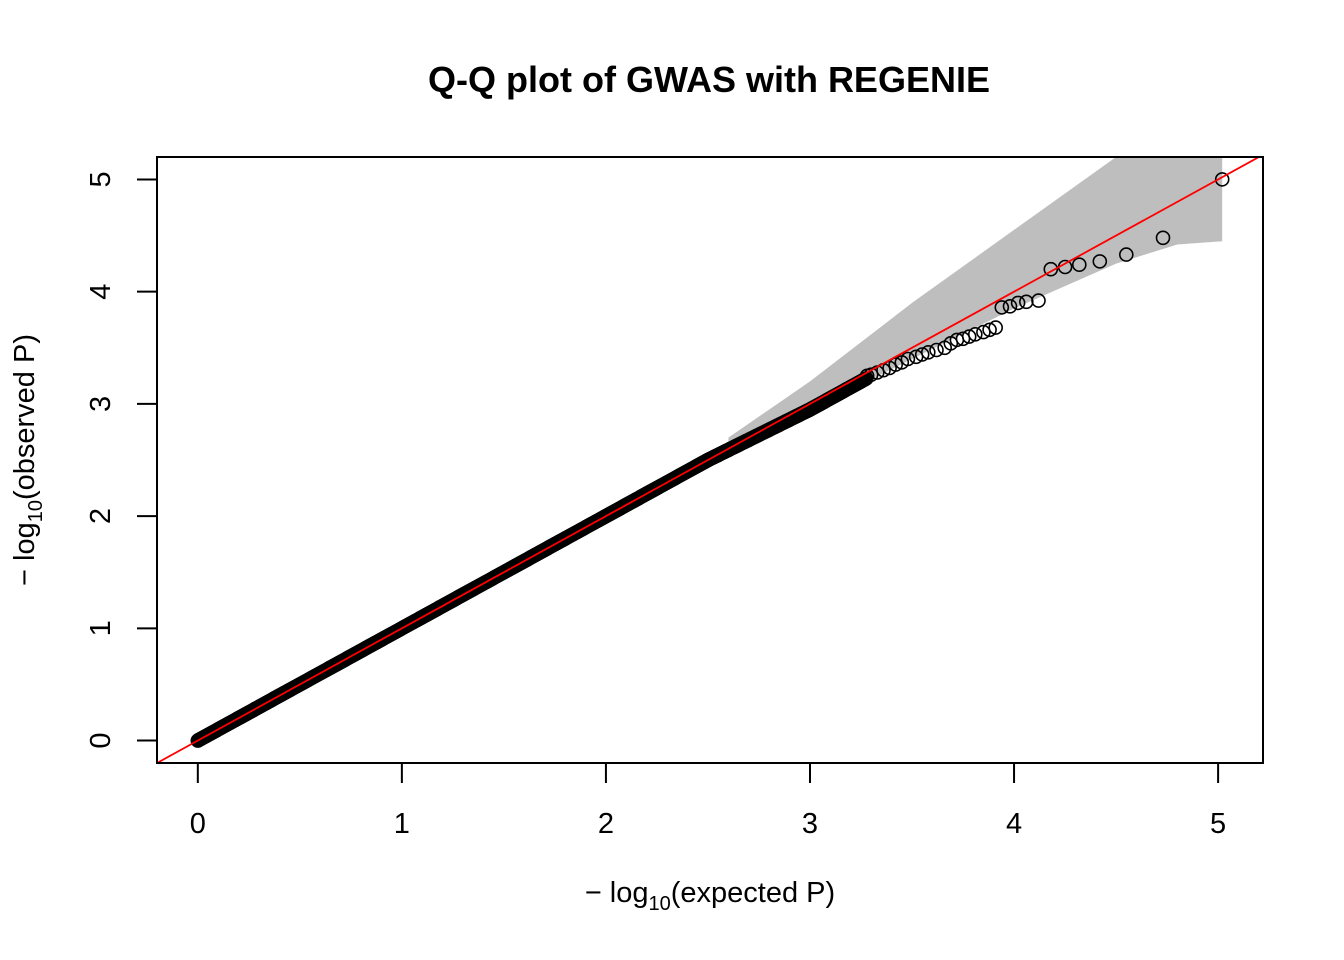 Image resolution: width=1344 pixels, height=960 pixels. What do you see at coordinates (709, 79) in the screenshot?
I see `chart-title: Q-Q plot of GWAS with REGENIE` at bounding box center [709, 79].